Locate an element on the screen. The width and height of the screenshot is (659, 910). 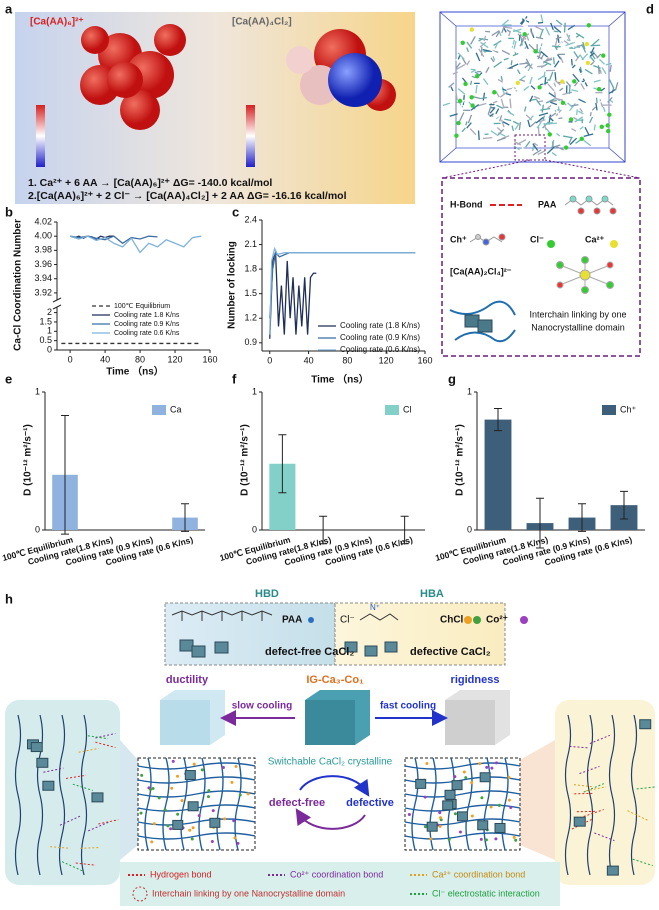
hba-label: HBA is located at coordinates (432, 594).